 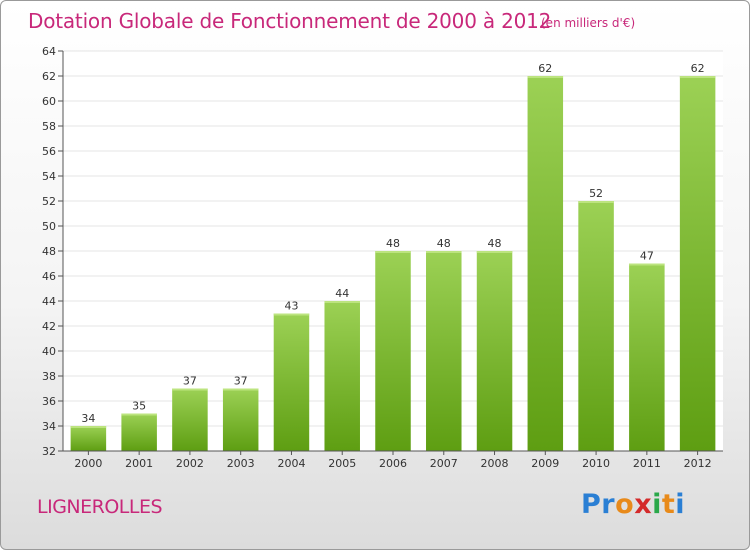 What do you see at coordinates (49, 426) in the screenshot?
I see `y-tick-label: 34` at bounding box center [49, 426].